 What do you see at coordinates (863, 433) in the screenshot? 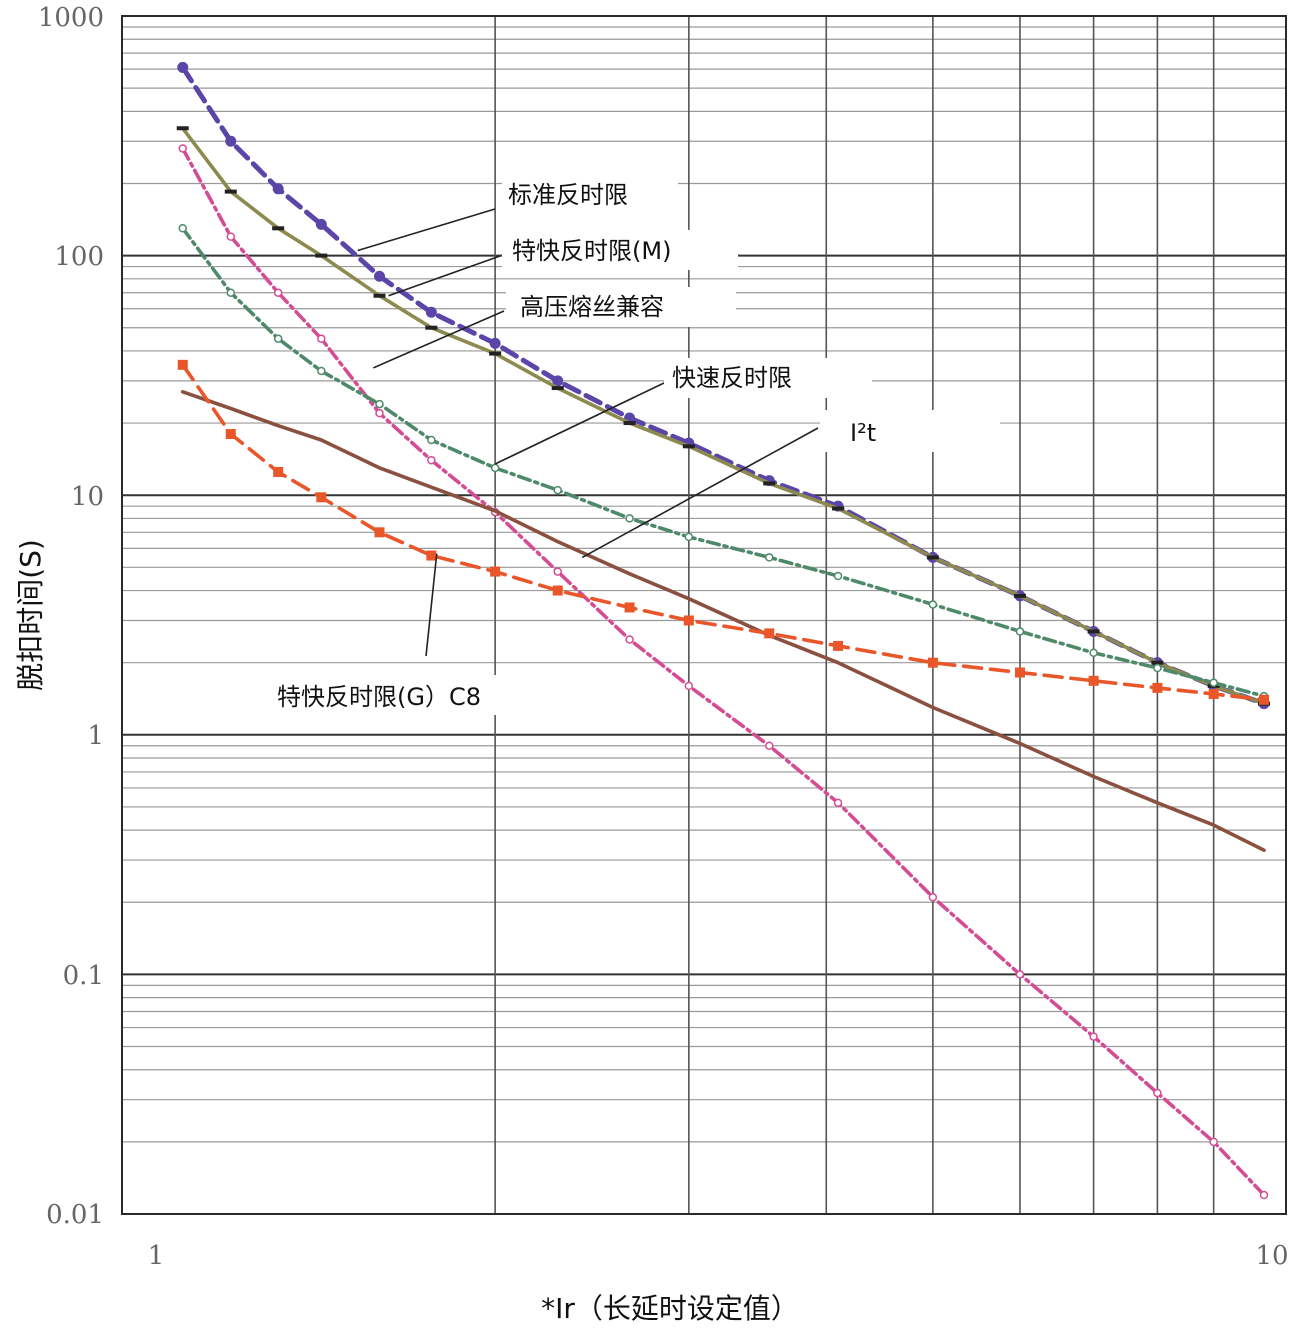
I see `annotation-i2t: I²t` at bounding box center [863, 433].